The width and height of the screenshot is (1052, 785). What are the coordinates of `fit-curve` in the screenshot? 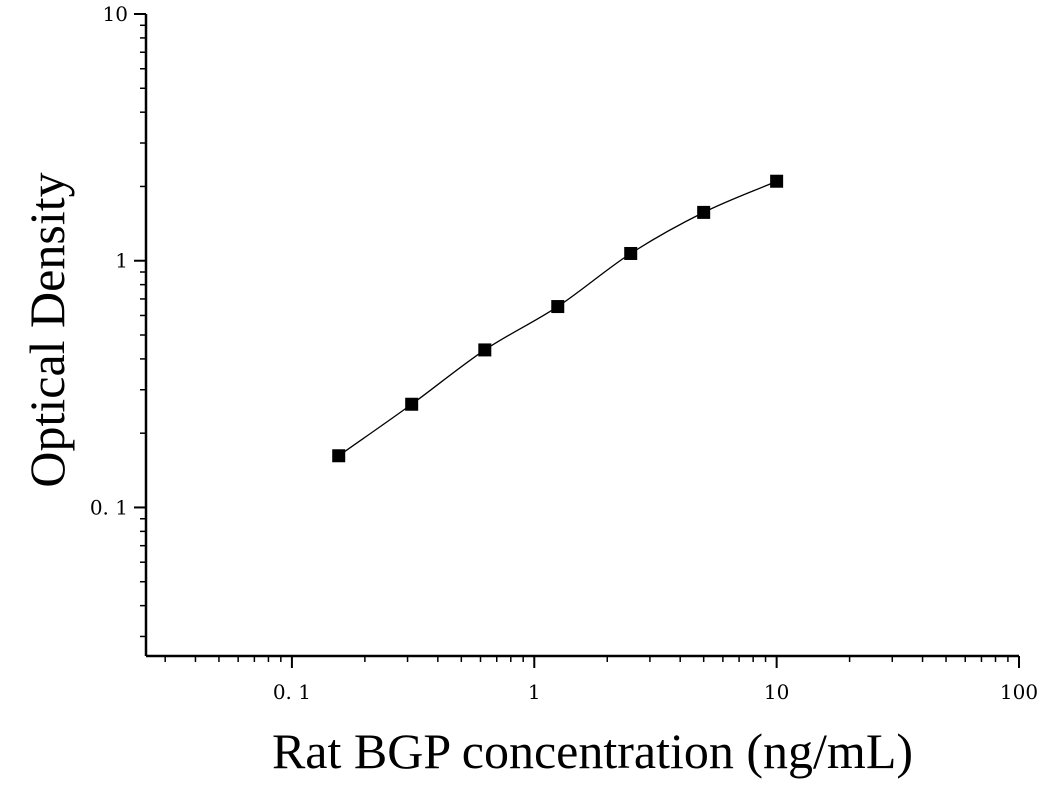 It's located at (557, 318).